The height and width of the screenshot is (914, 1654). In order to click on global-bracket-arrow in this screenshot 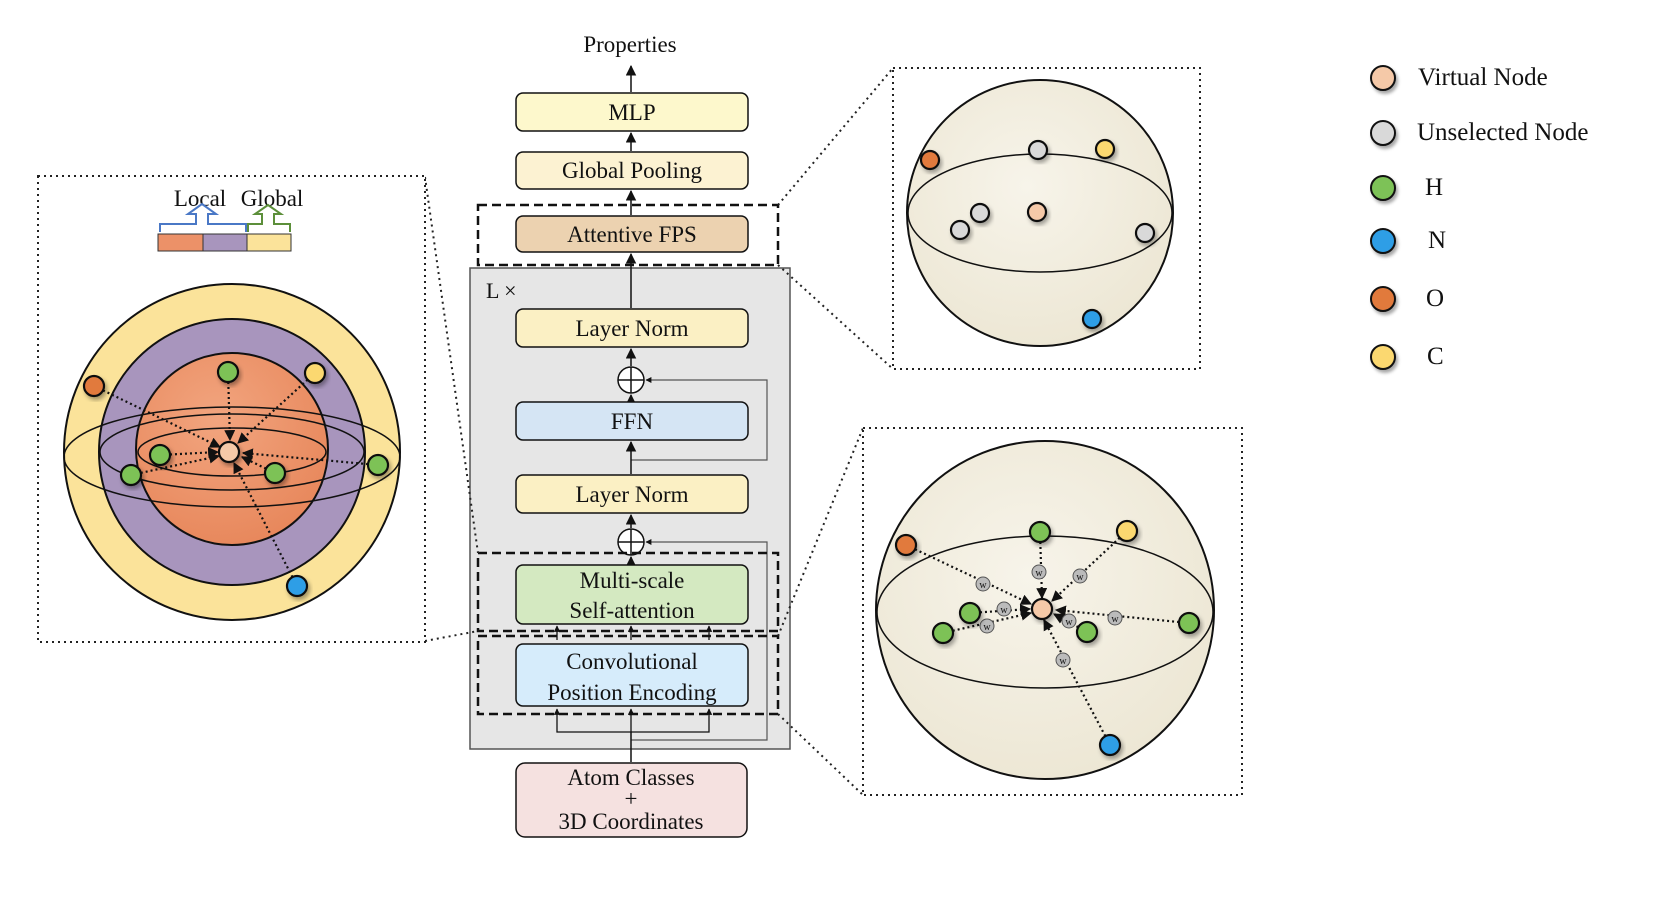, I will do `click(269, 217)`.